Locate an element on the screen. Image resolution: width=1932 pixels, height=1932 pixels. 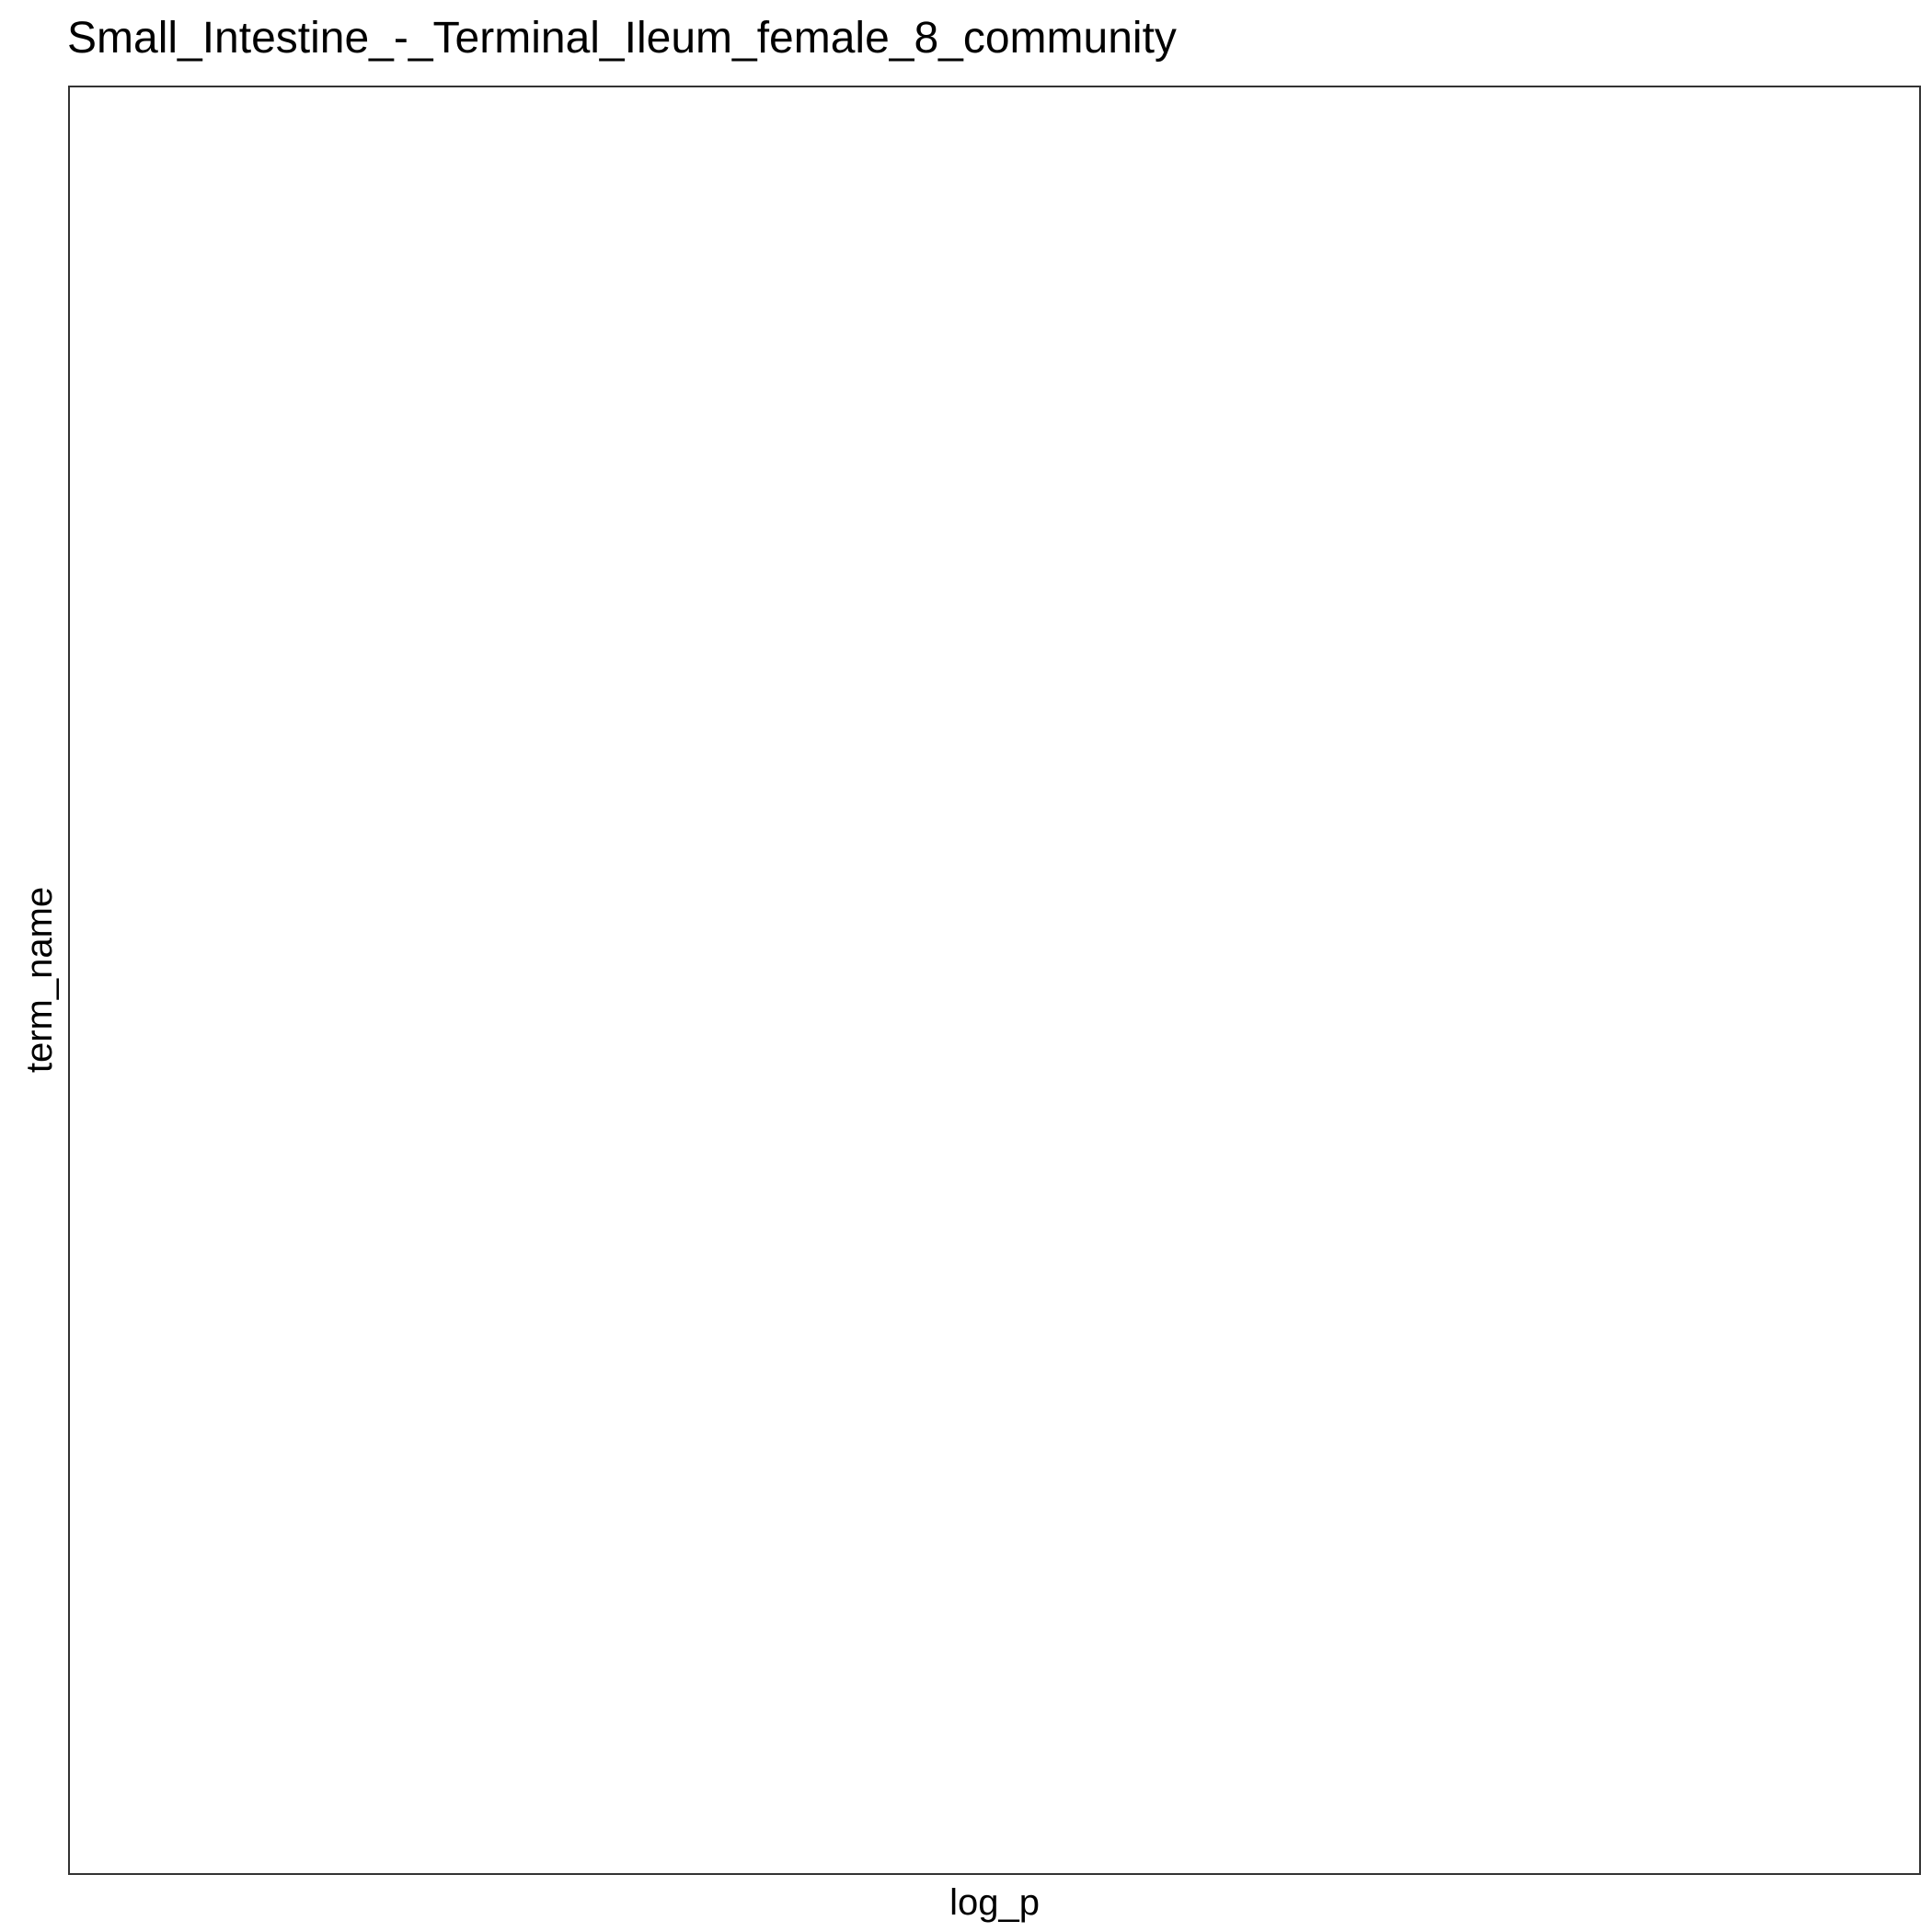
y-axis-label: term_name is located at coordinates (39, 980).